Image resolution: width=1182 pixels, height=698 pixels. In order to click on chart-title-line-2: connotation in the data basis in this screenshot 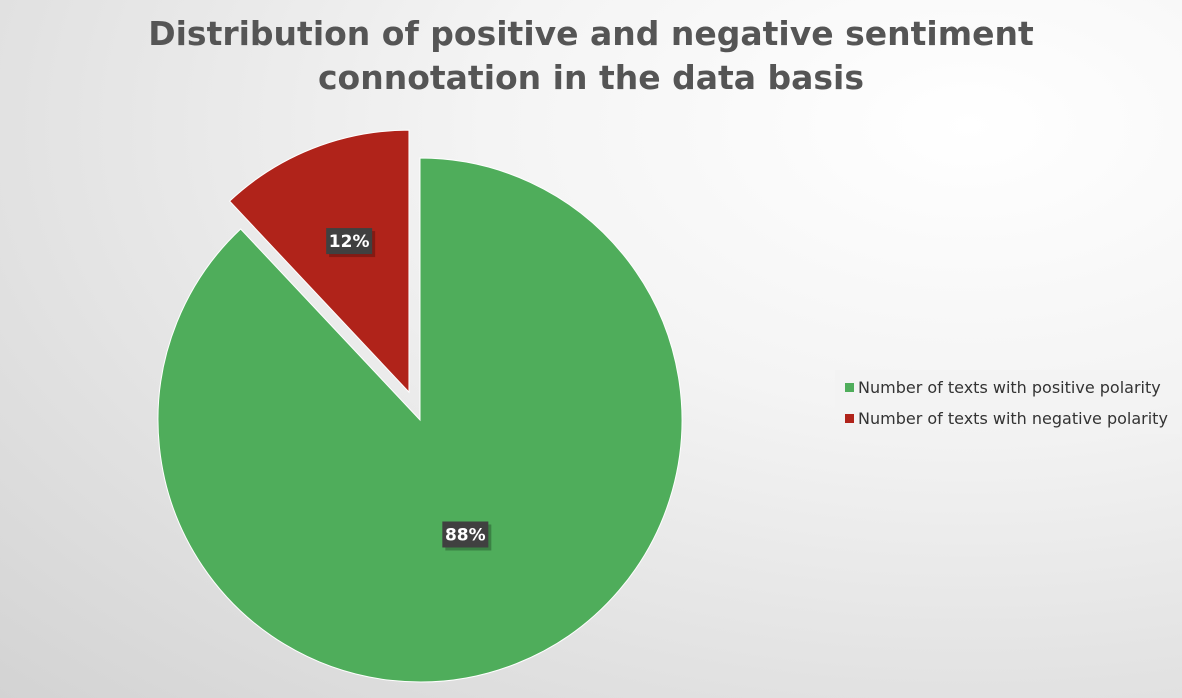, I will do `click(590, 77)`.